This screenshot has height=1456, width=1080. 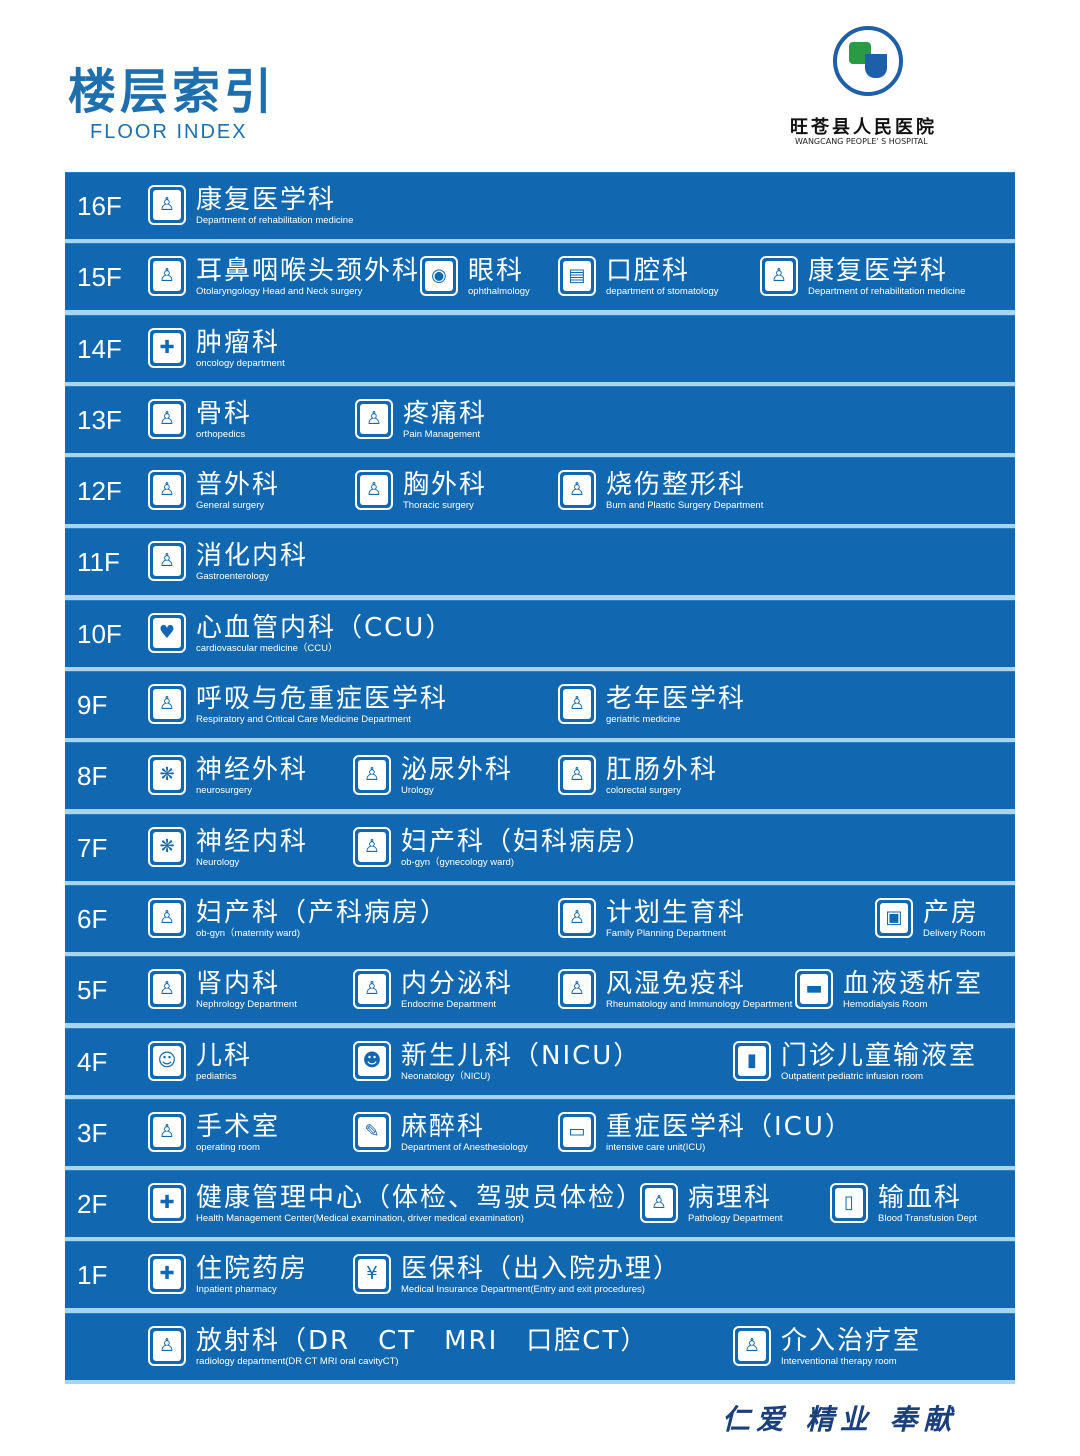 I want to click on floor-label: 1F, so click(x=92, y=1275).